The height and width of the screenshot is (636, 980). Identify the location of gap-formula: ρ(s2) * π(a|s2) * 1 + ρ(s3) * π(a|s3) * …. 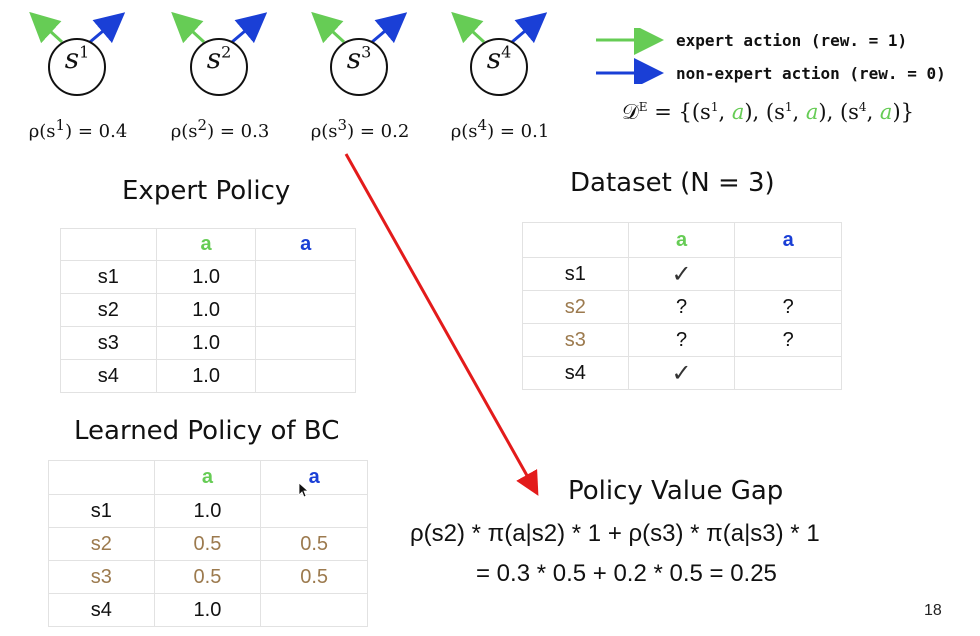
(615, 533).